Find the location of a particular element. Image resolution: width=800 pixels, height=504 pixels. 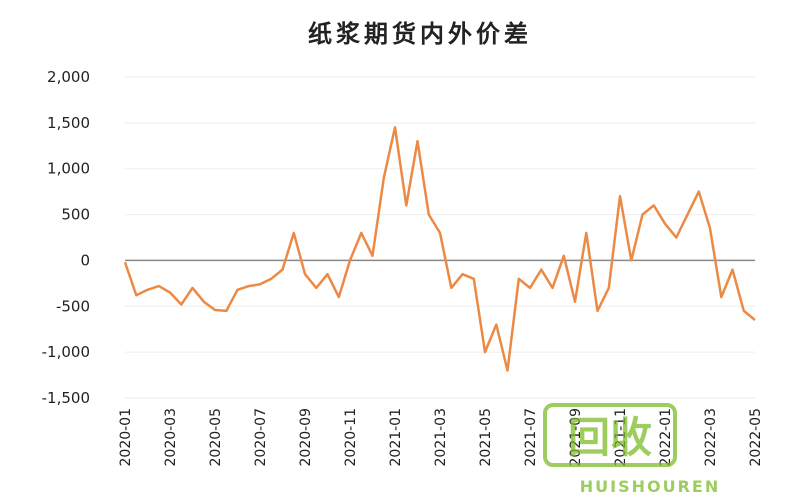

x-tick-label: 2022-03 is located at coordinates (711, 437).